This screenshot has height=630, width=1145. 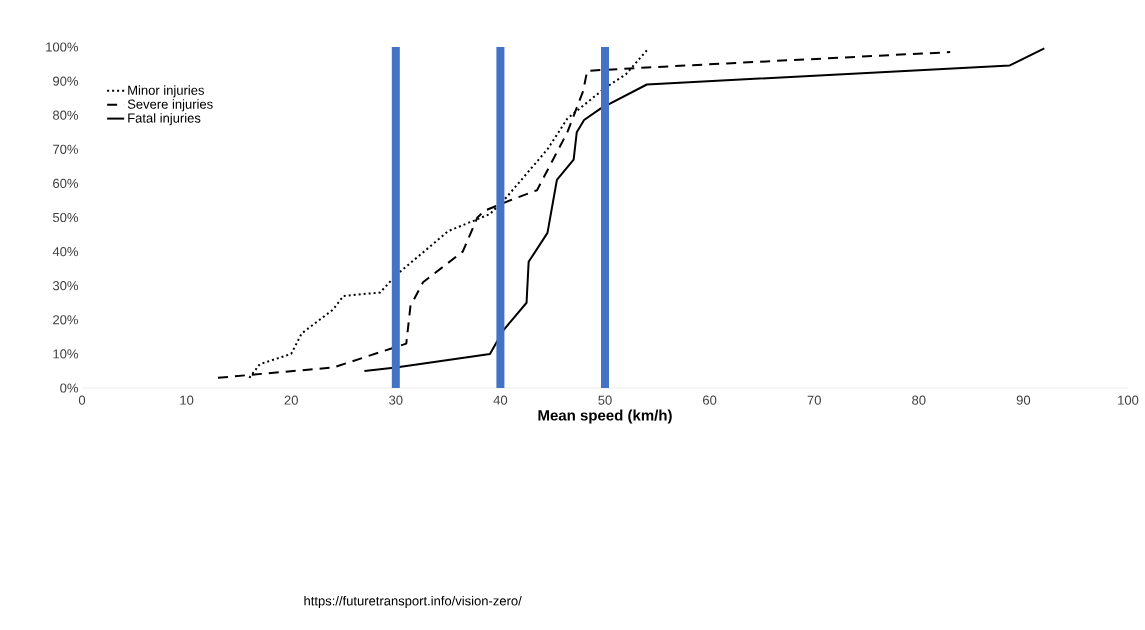 I want to click on legend-label: Severe injuries, so click(x=170, y=105).